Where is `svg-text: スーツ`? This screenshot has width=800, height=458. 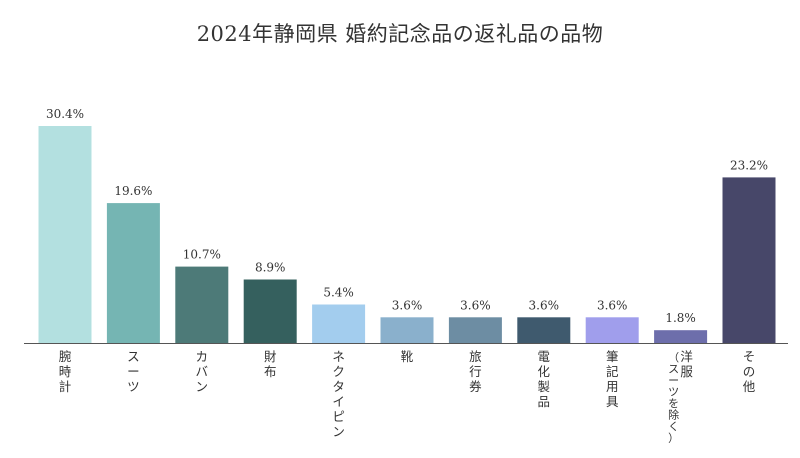 svg-text: スーツ is located at coordinates (133, 371).